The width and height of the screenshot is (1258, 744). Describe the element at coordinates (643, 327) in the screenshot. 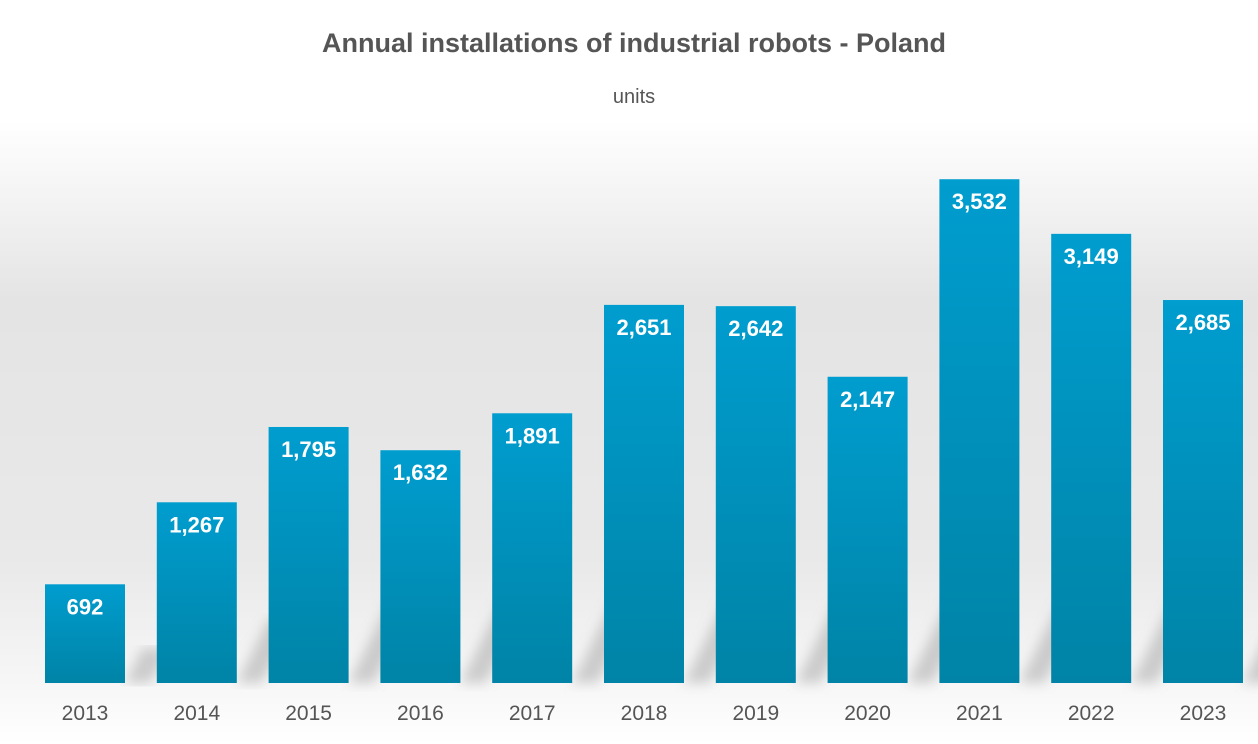

I see `data-label: 2,651` at that location.